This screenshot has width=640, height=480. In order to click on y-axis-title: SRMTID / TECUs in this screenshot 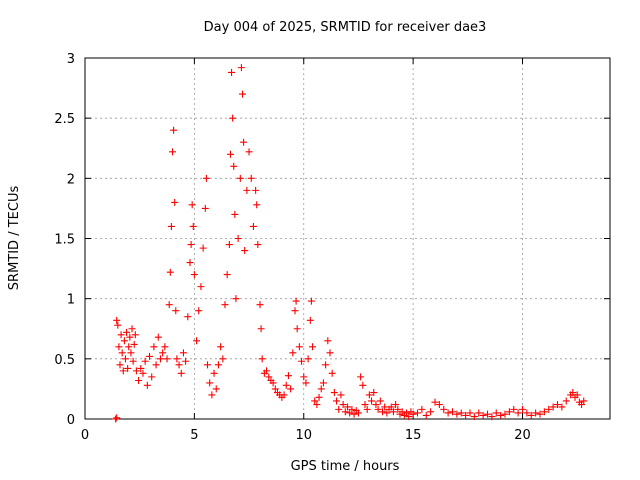, I will do `click(14, 238)`.